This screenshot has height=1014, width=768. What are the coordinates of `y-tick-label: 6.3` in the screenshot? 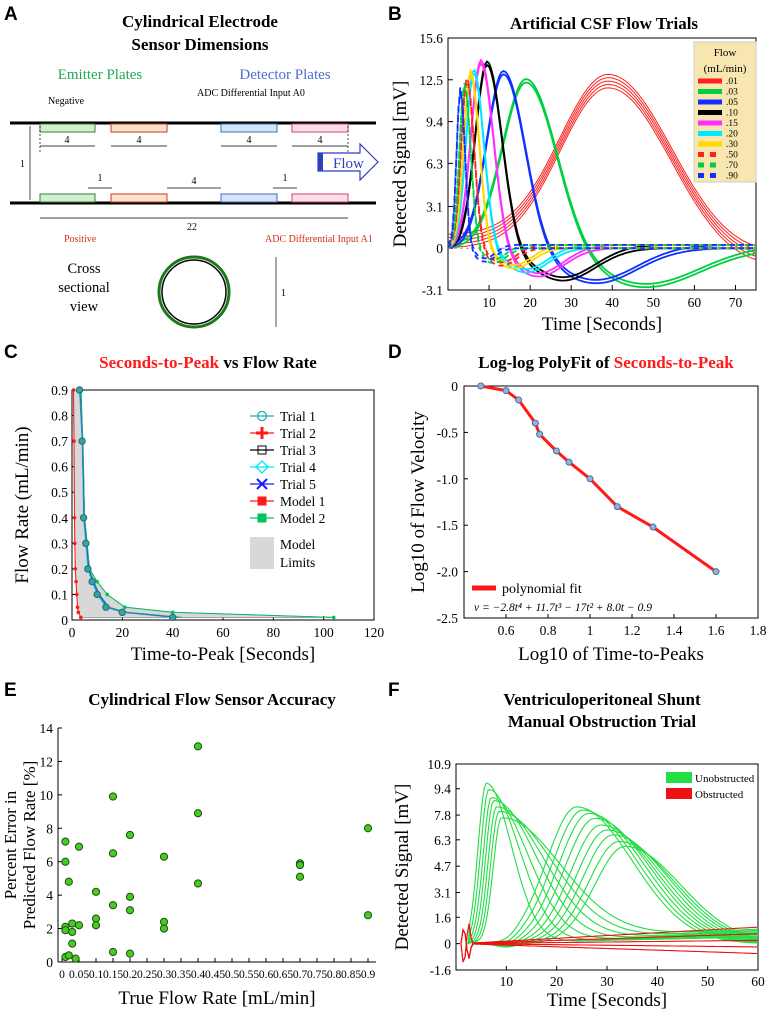 It's located at (434, 163).